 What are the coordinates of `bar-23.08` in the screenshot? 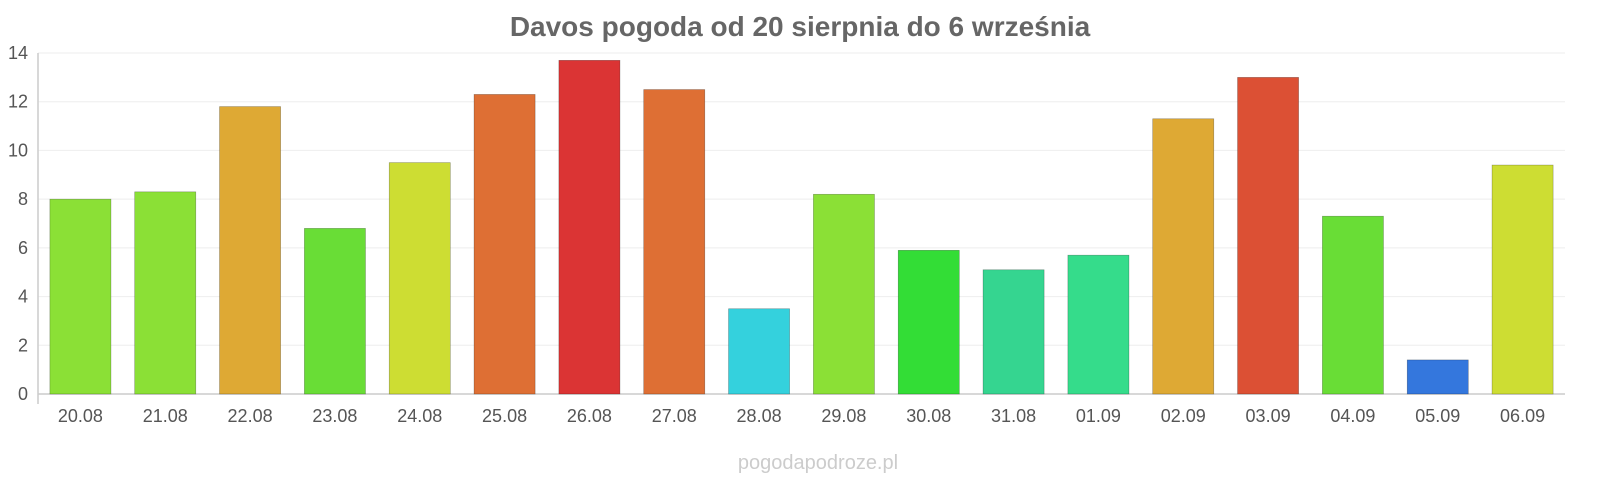 It's located at (335, 311).